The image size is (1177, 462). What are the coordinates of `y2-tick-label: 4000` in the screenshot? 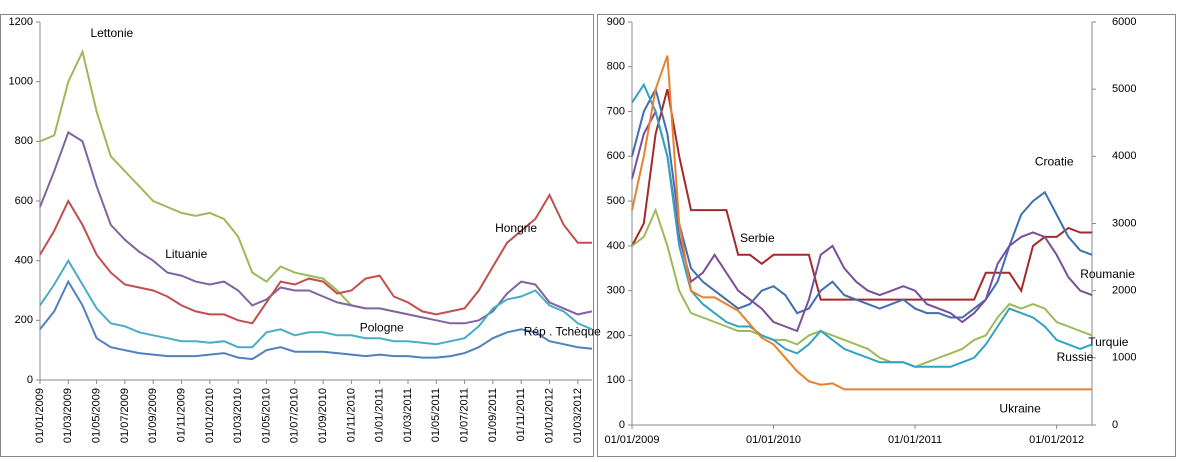 It's located at (1124, 156).